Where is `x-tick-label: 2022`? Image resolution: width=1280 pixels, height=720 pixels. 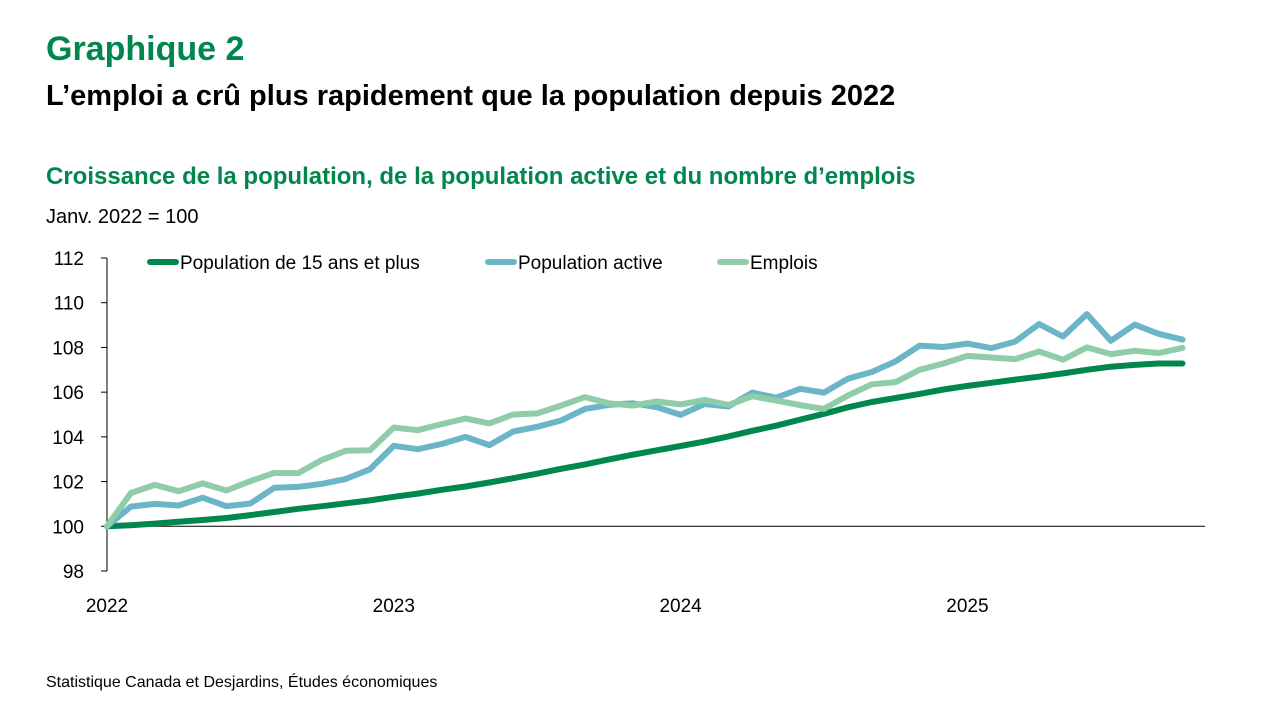
x-tick-label: 2022 is located at coordinates (107, 606).